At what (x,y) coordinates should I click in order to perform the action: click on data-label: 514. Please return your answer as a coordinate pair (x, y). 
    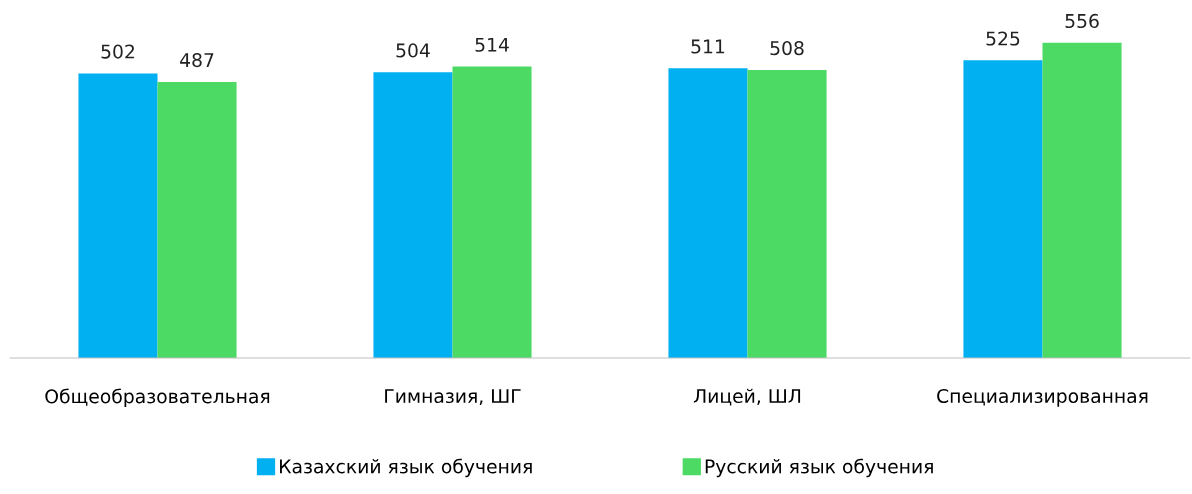
    Looking at the image, I should click on (492, 44).